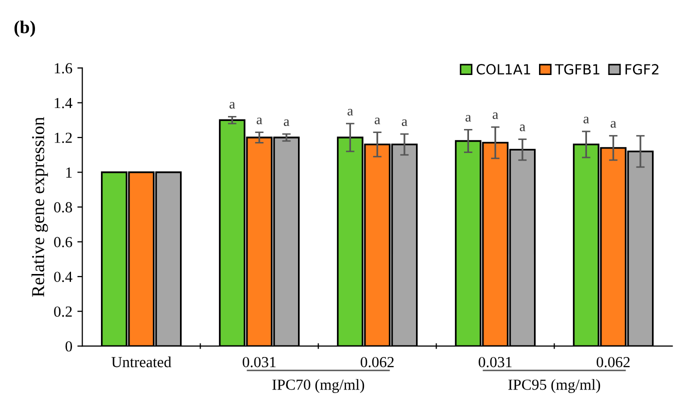 The image size is (686, 412). What do you see at coordinates (642, 69) in the screenshot?
I see `legend-label: FGF2` at bounding box center [642, 69].